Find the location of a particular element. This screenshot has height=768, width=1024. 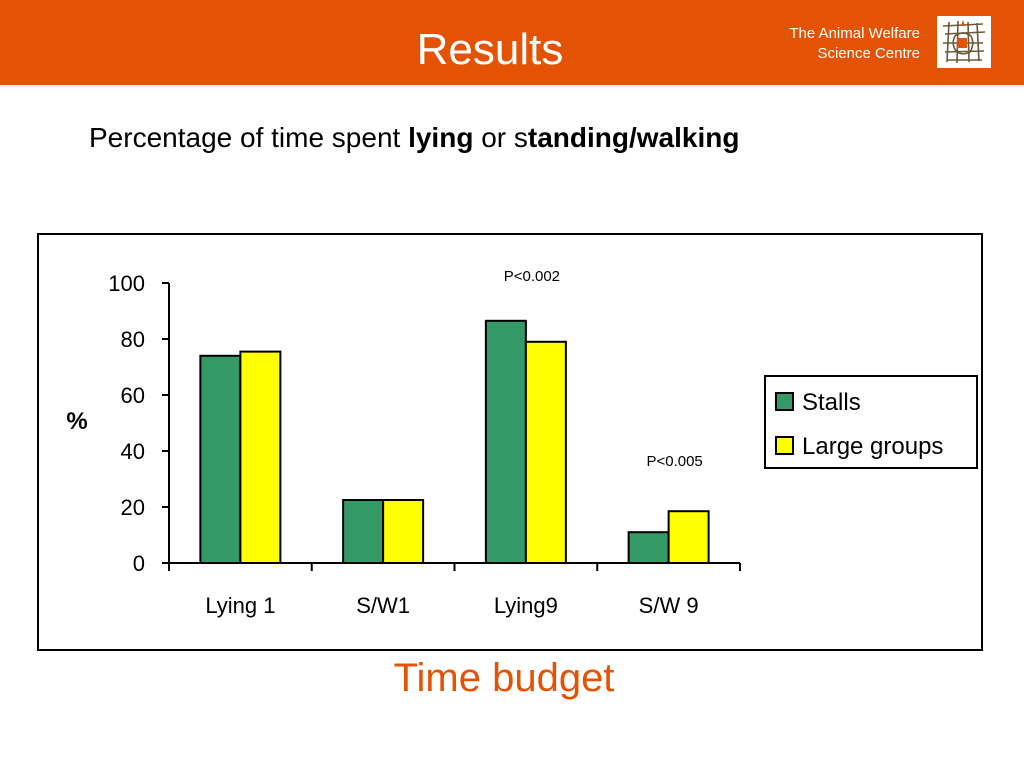

legend-label: Stalls is located at coordinates (831, 402).